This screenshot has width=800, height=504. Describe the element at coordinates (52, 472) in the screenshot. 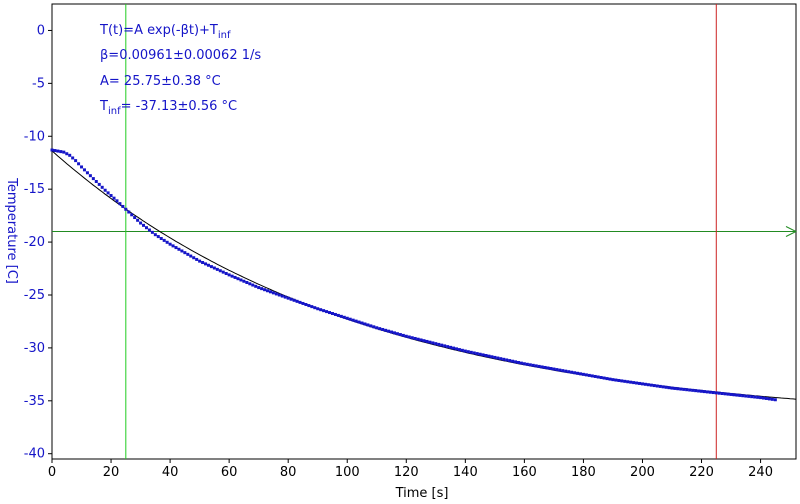

I see `x-tick-label: 0` at that location.